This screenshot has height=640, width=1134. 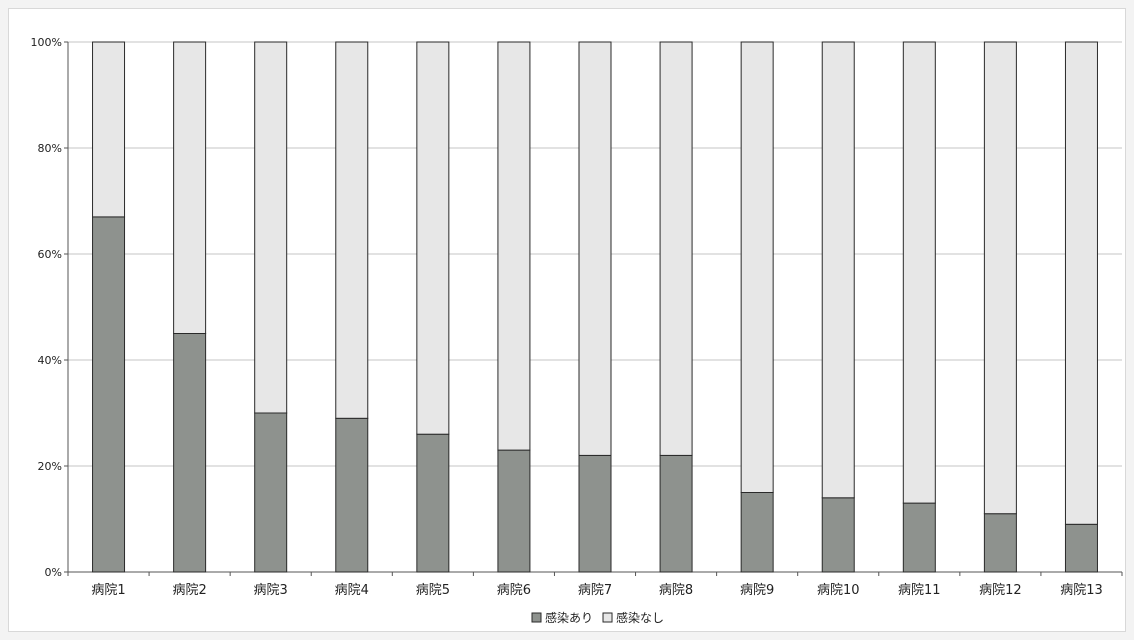 What do you see at coordinates (352, 590) in the screenshot?
I see `x-category-label: 病院4` at bounding box center [352, 590].